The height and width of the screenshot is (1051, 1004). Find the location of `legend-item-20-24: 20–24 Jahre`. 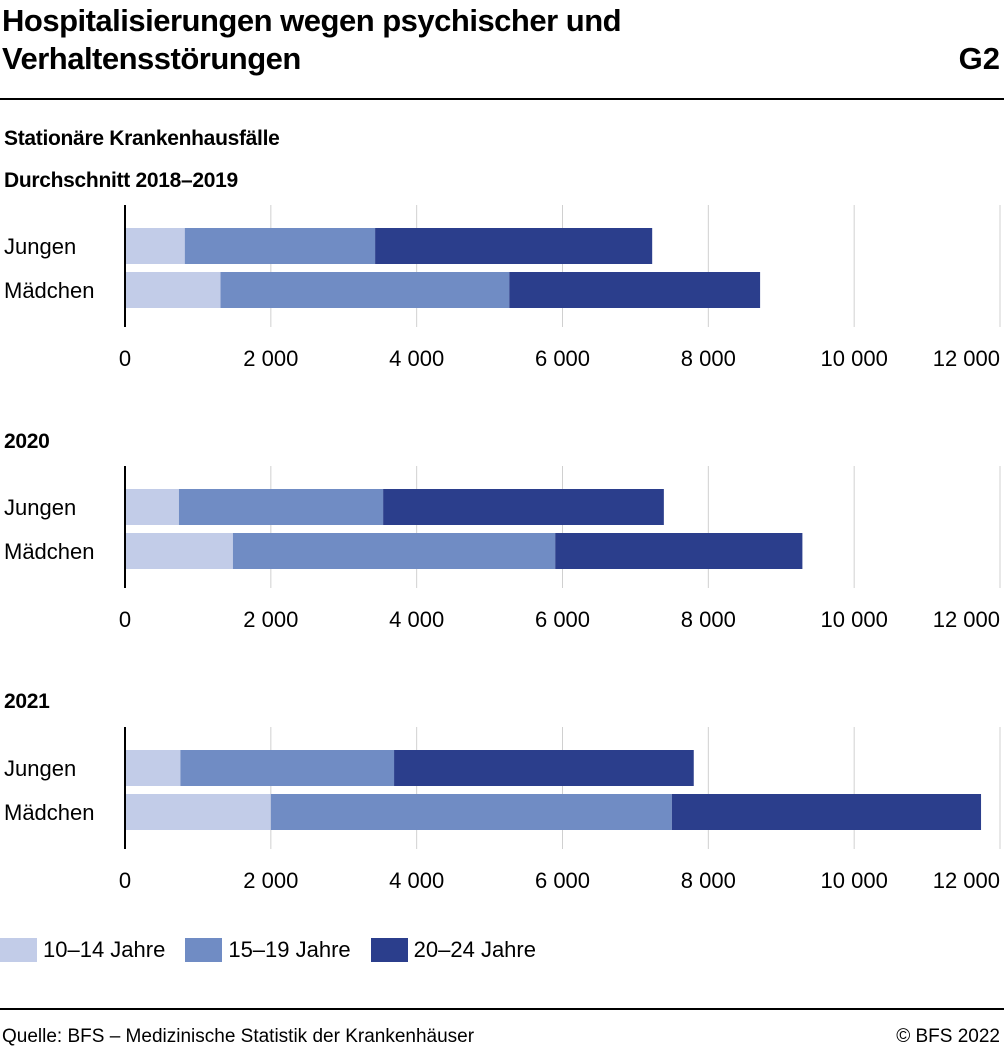

legend-item-20-24: 20–24 Jahre is located at coordinates (453, 950).